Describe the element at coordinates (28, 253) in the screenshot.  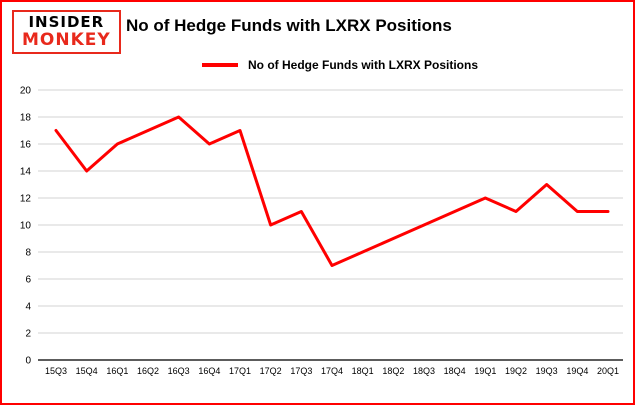
I see `svg-text: 8` at that location.